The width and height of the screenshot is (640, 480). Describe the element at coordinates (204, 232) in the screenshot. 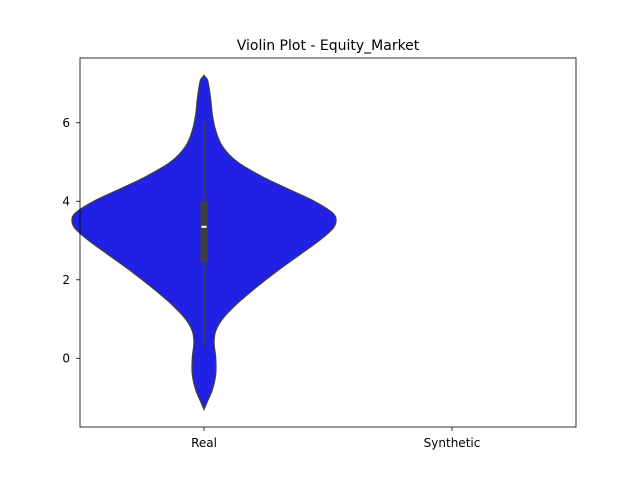

I see `violin-iqr-box` at that location.